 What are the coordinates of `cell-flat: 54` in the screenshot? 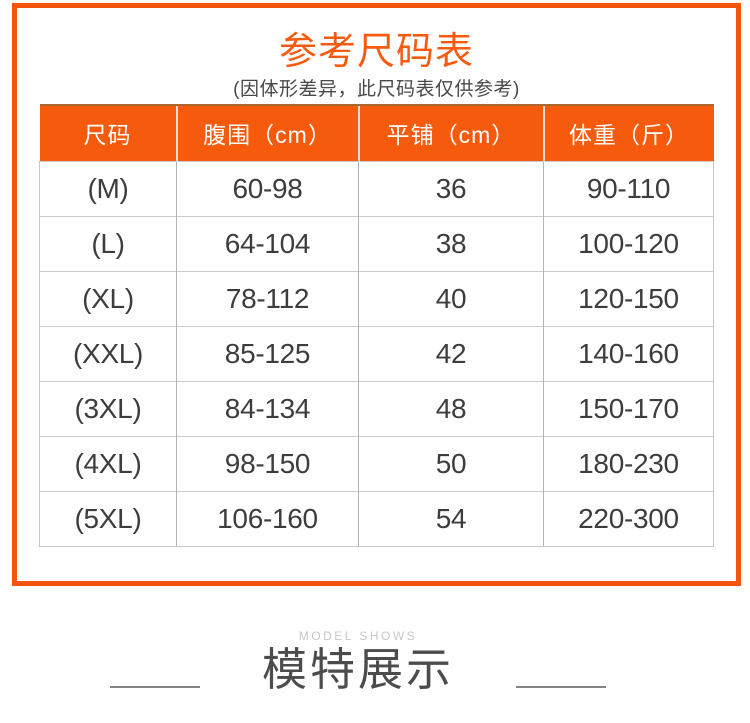 It's located at (451, 518).